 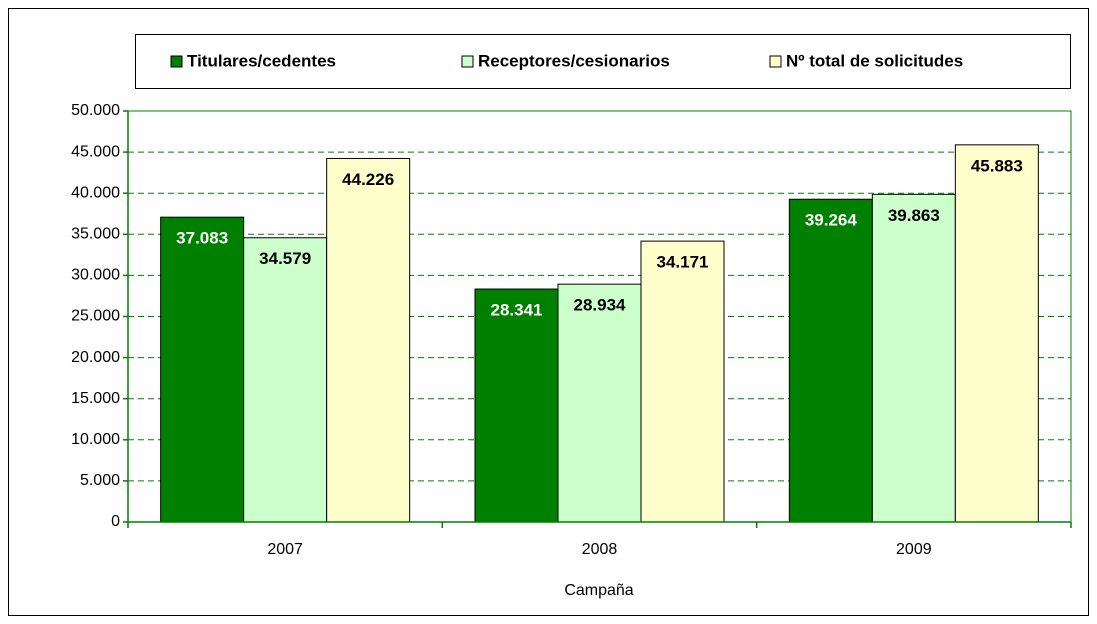 What do you see at coordinates (202, 238) in the screenshot?
I see `value-label: 37.083` at bounding box center [202, 238].